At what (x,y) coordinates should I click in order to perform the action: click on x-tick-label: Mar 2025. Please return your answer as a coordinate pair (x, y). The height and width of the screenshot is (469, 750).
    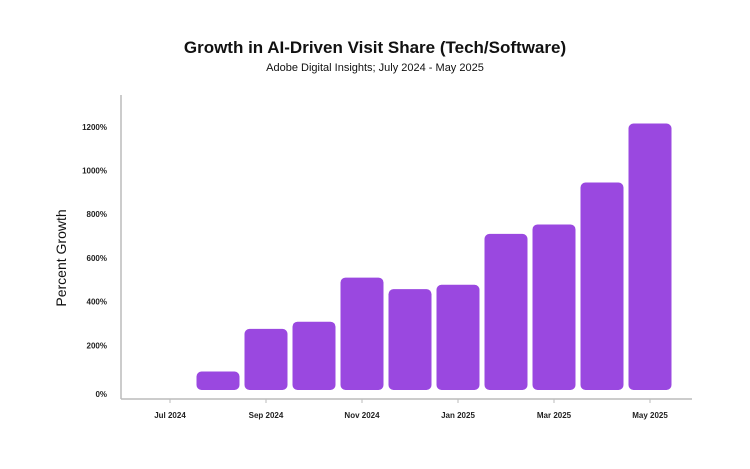
    Looking at the image, I should click on (554, 415).